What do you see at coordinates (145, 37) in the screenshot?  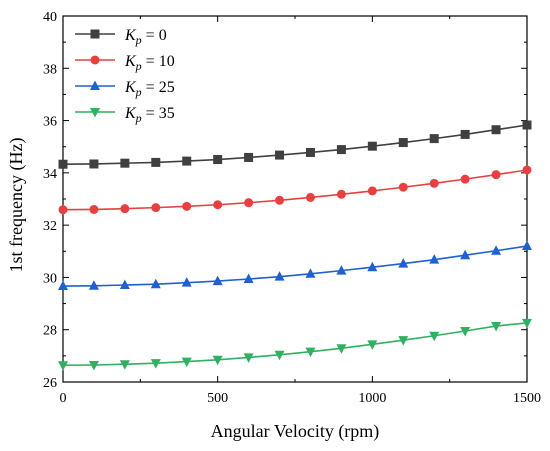 I see `legend-label: Kp = 0` at bounding box center [145, 37].